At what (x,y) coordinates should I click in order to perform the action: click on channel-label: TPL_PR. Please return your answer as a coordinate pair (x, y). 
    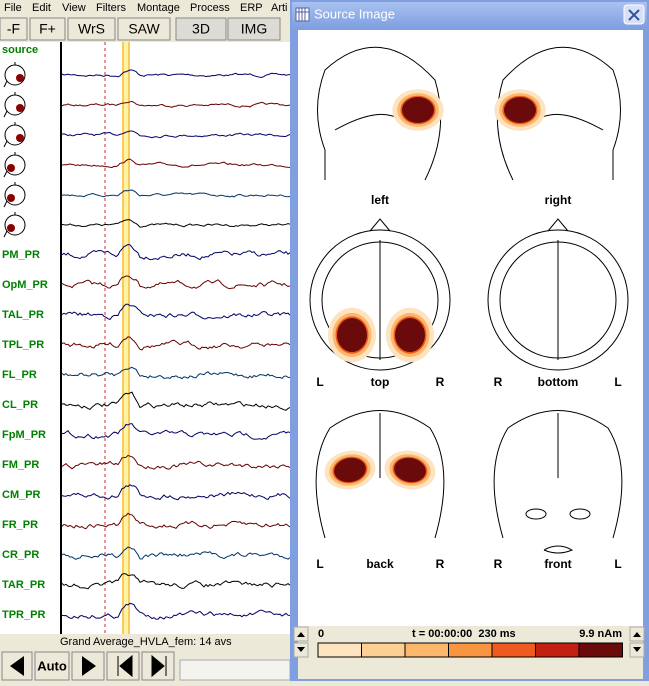
    Looking at the image, I should click on (23, 345).